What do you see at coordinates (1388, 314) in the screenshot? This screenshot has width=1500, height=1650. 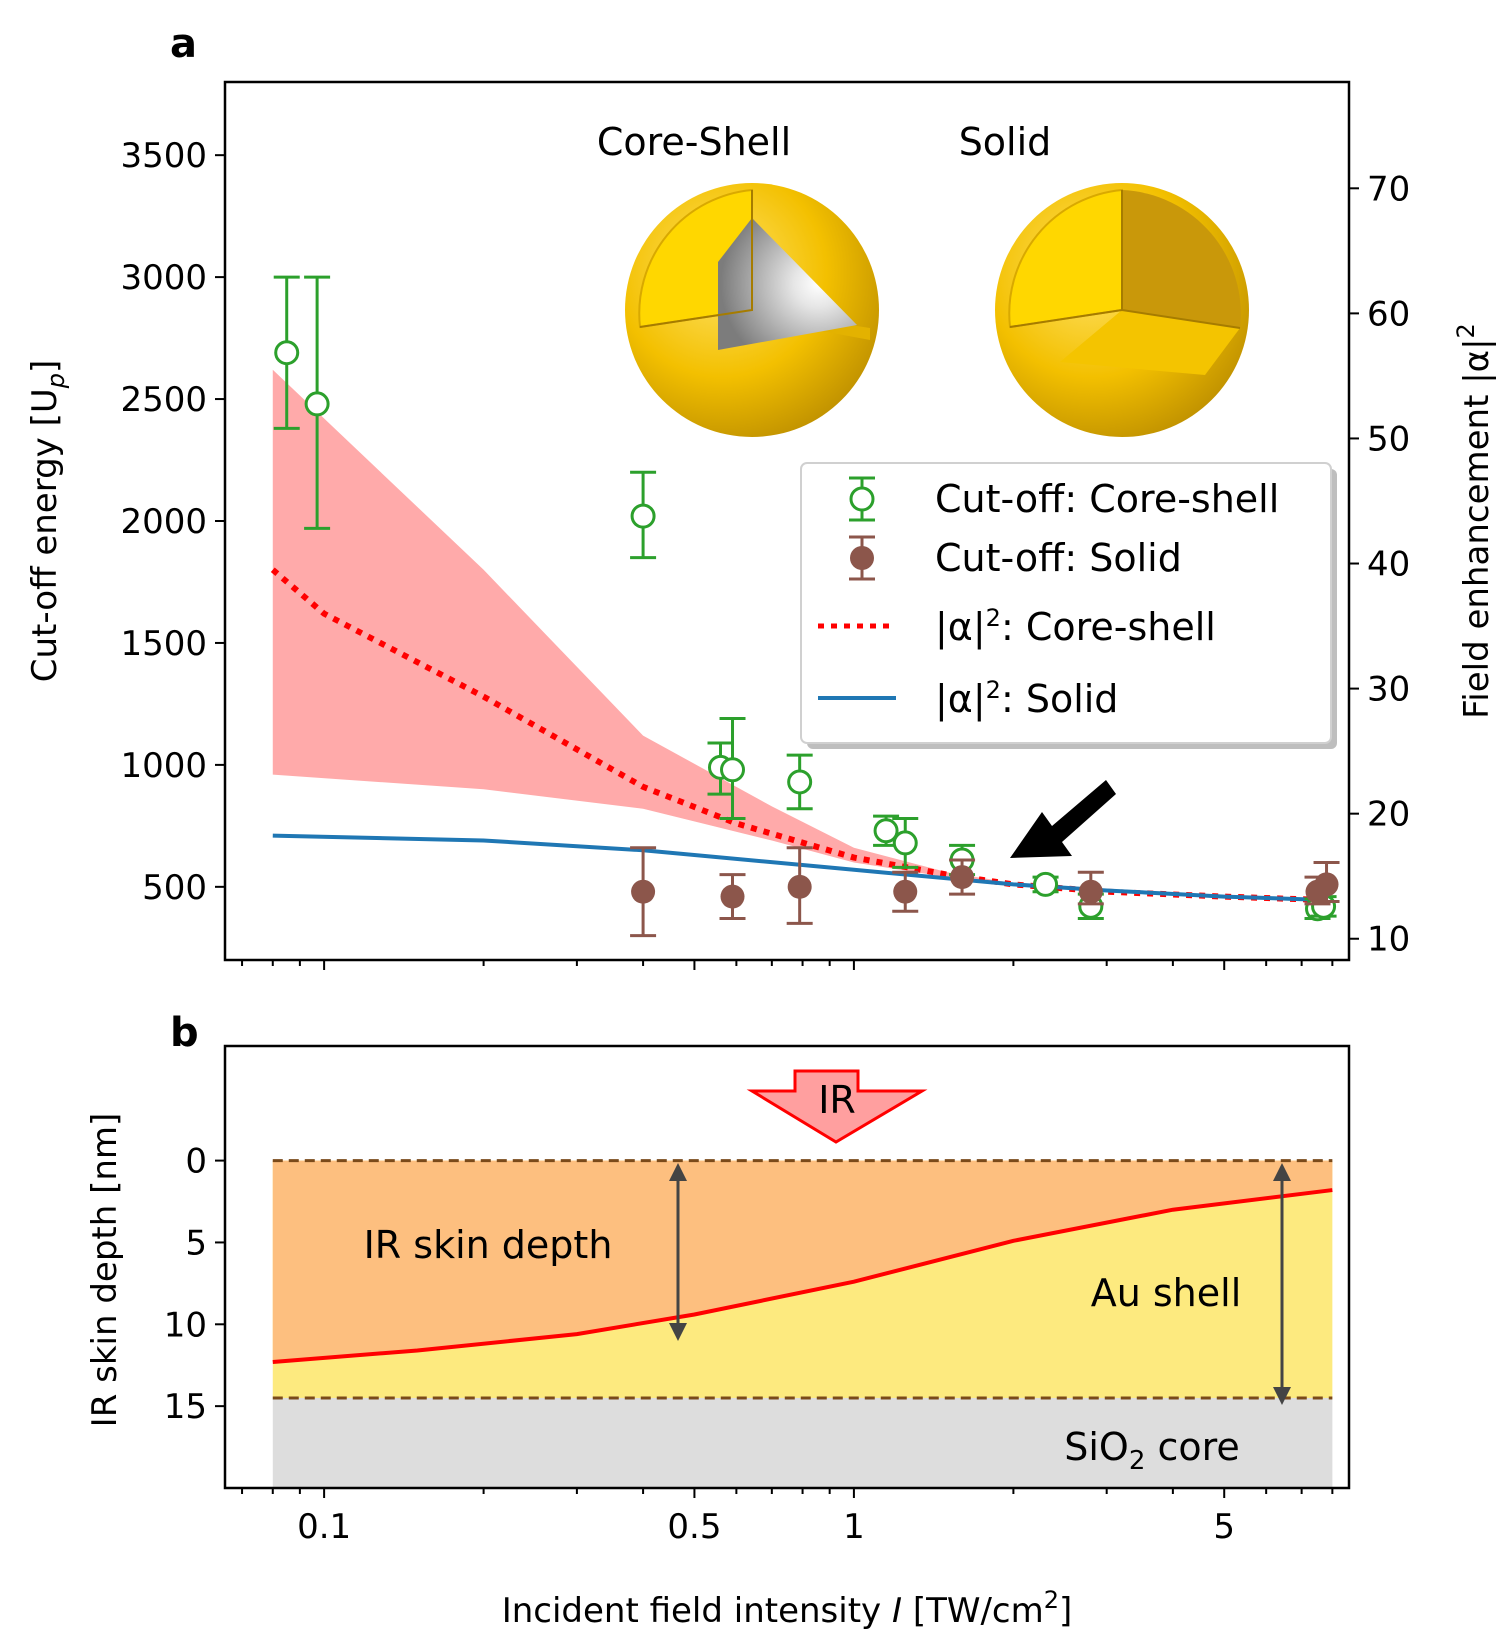 I see `y2-tick-label: 60` at bounding box center [1388, 314].